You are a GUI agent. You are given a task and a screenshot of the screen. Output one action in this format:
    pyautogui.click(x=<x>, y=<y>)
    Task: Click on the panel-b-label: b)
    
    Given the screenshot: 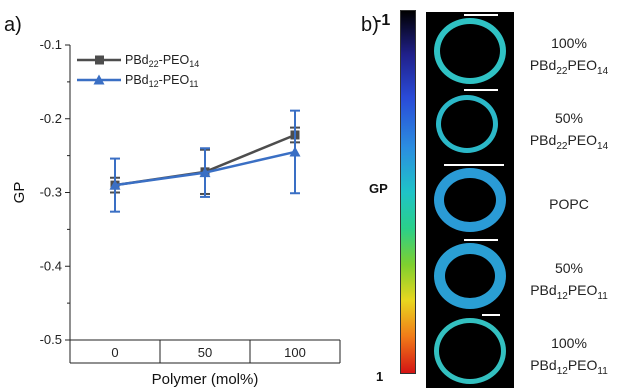 What is the action you would take?
    pyautogui.click(x=370, y=25)
    